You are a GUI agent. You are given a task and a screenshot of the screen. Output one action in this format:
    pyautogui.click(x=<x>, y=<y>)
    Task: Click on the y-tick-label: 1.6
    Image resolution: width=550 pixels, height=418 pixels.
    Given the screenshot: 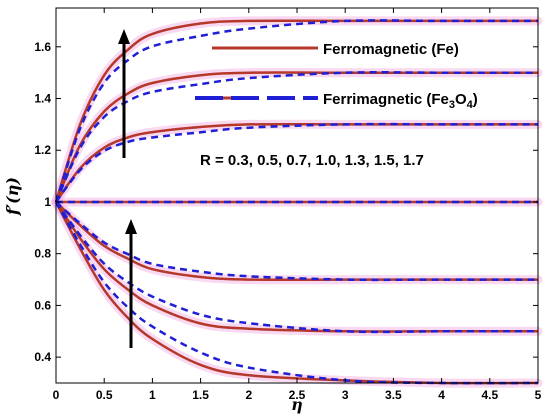 What is the action you would take?
    pyautogui.click(x=42, y=47)
    